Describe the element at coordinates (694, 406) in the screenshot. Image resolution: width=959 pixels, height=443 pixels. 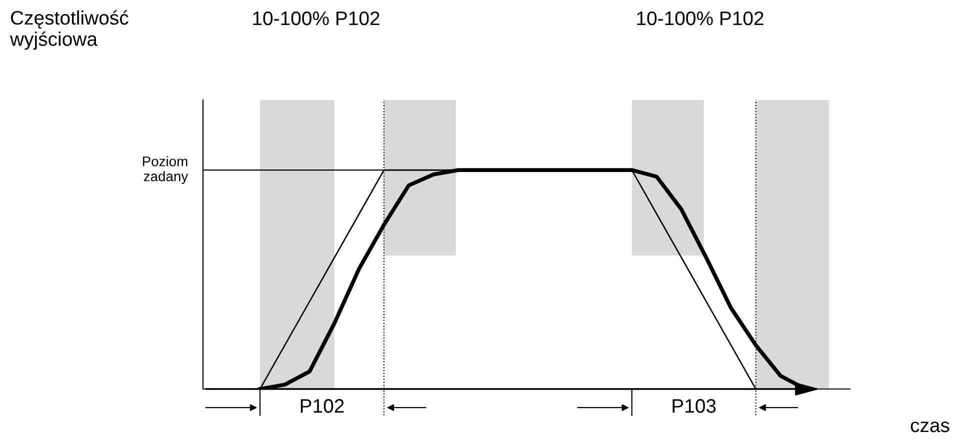
I see `text: P103` at that location.